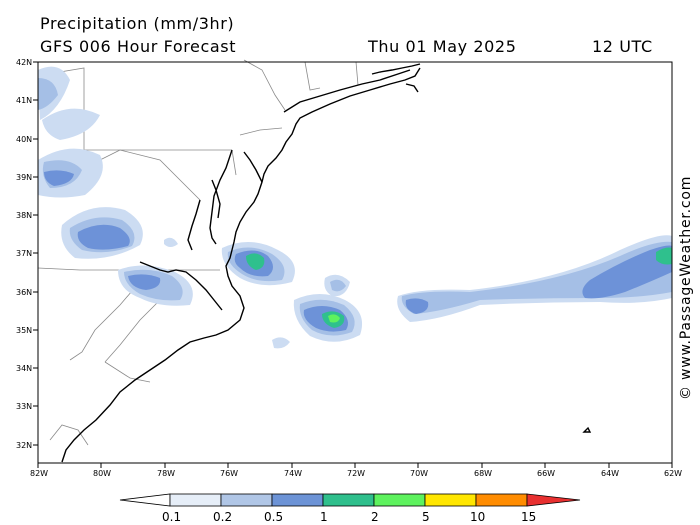 Image resolution: width=700 pixels, height=525 pixels. I want to click on precip-layer-teal, so click(459, 287).